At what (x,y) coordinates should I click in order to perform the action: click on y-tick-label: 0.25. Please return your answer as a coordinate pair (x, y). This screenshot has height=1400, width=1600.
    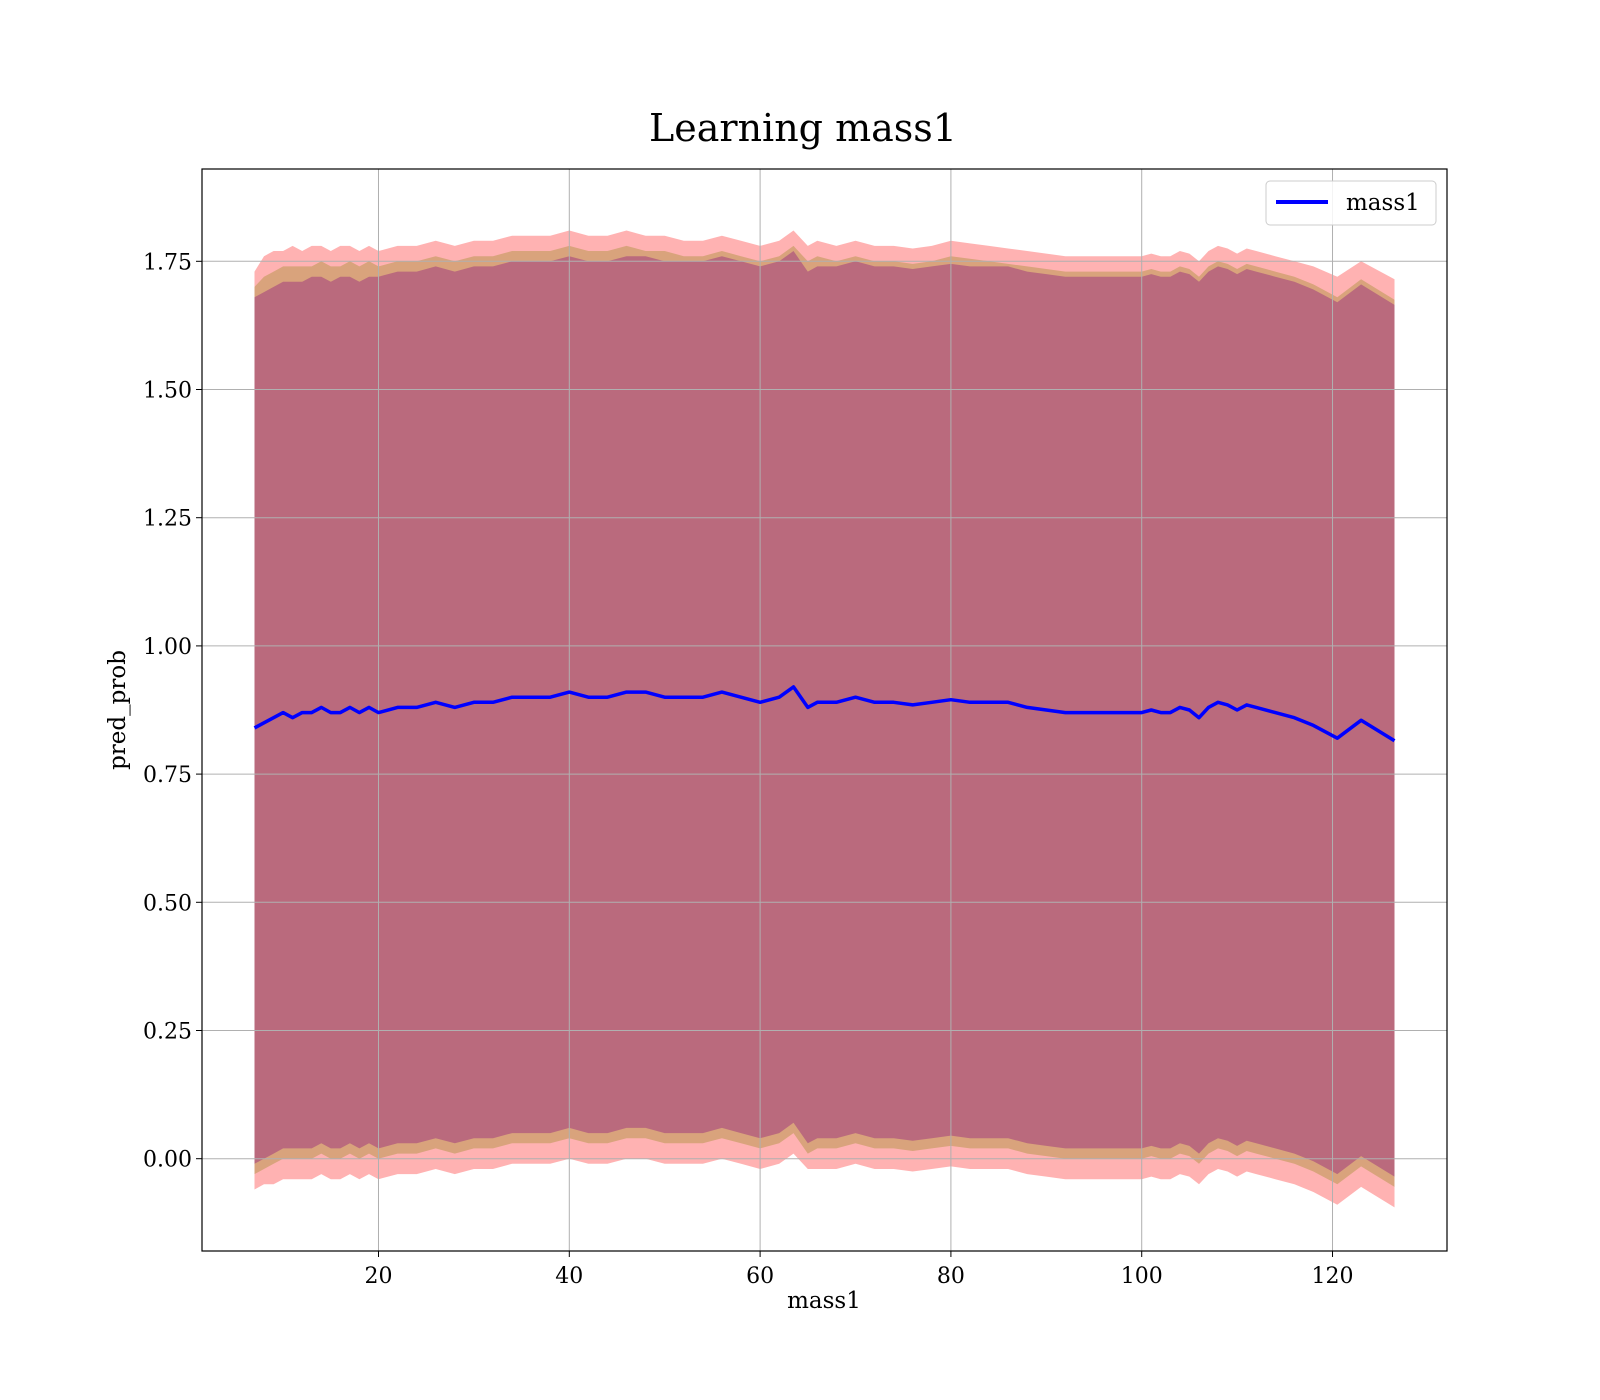
    Looking at the image, I should click on (167, 1031).